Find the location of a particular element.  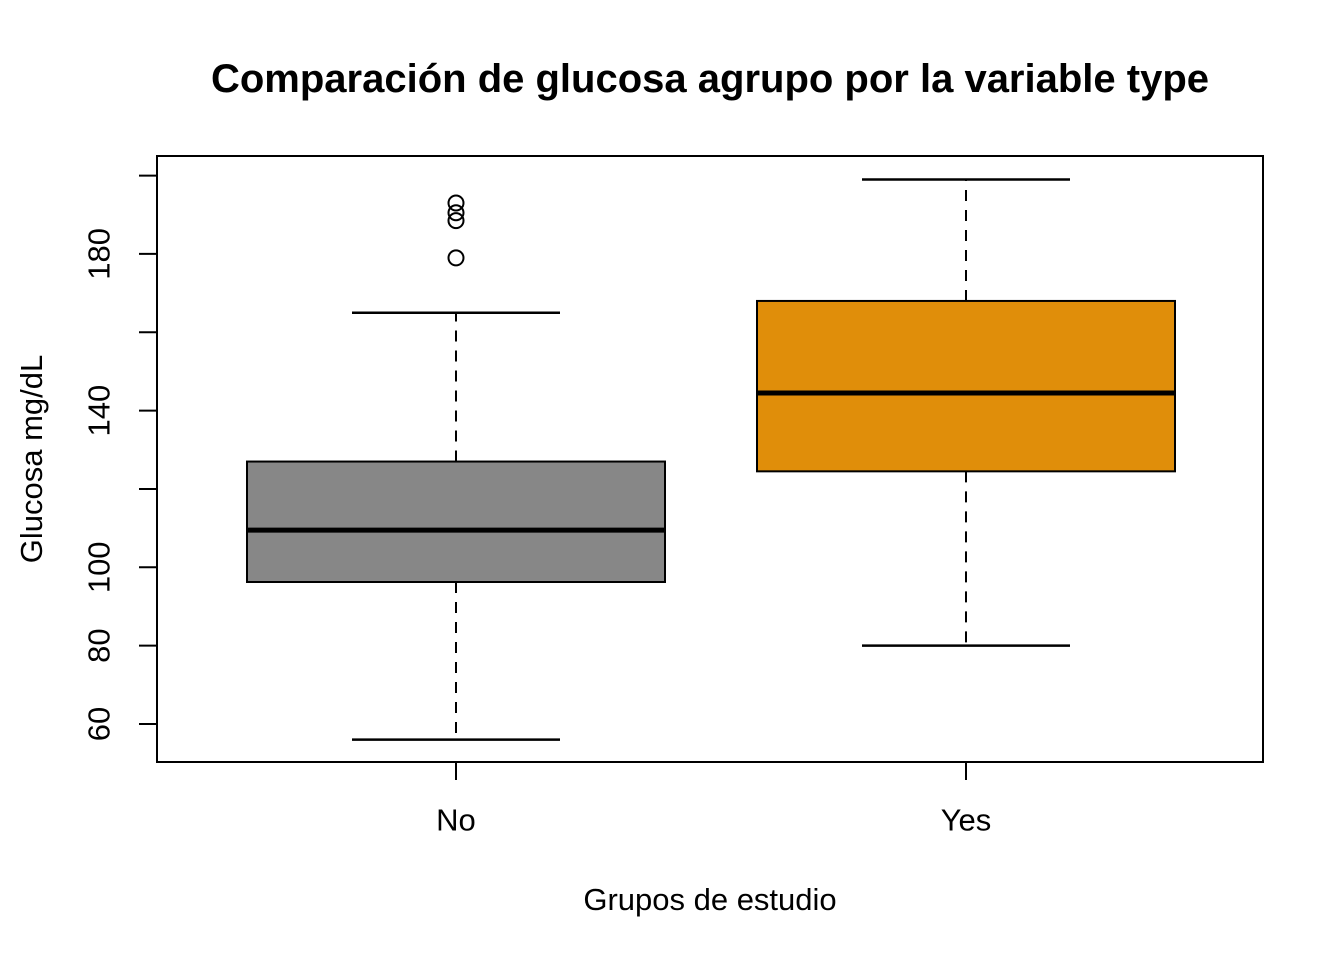

x-tick-label-yes: Yes is located at coordinates (966, 820).